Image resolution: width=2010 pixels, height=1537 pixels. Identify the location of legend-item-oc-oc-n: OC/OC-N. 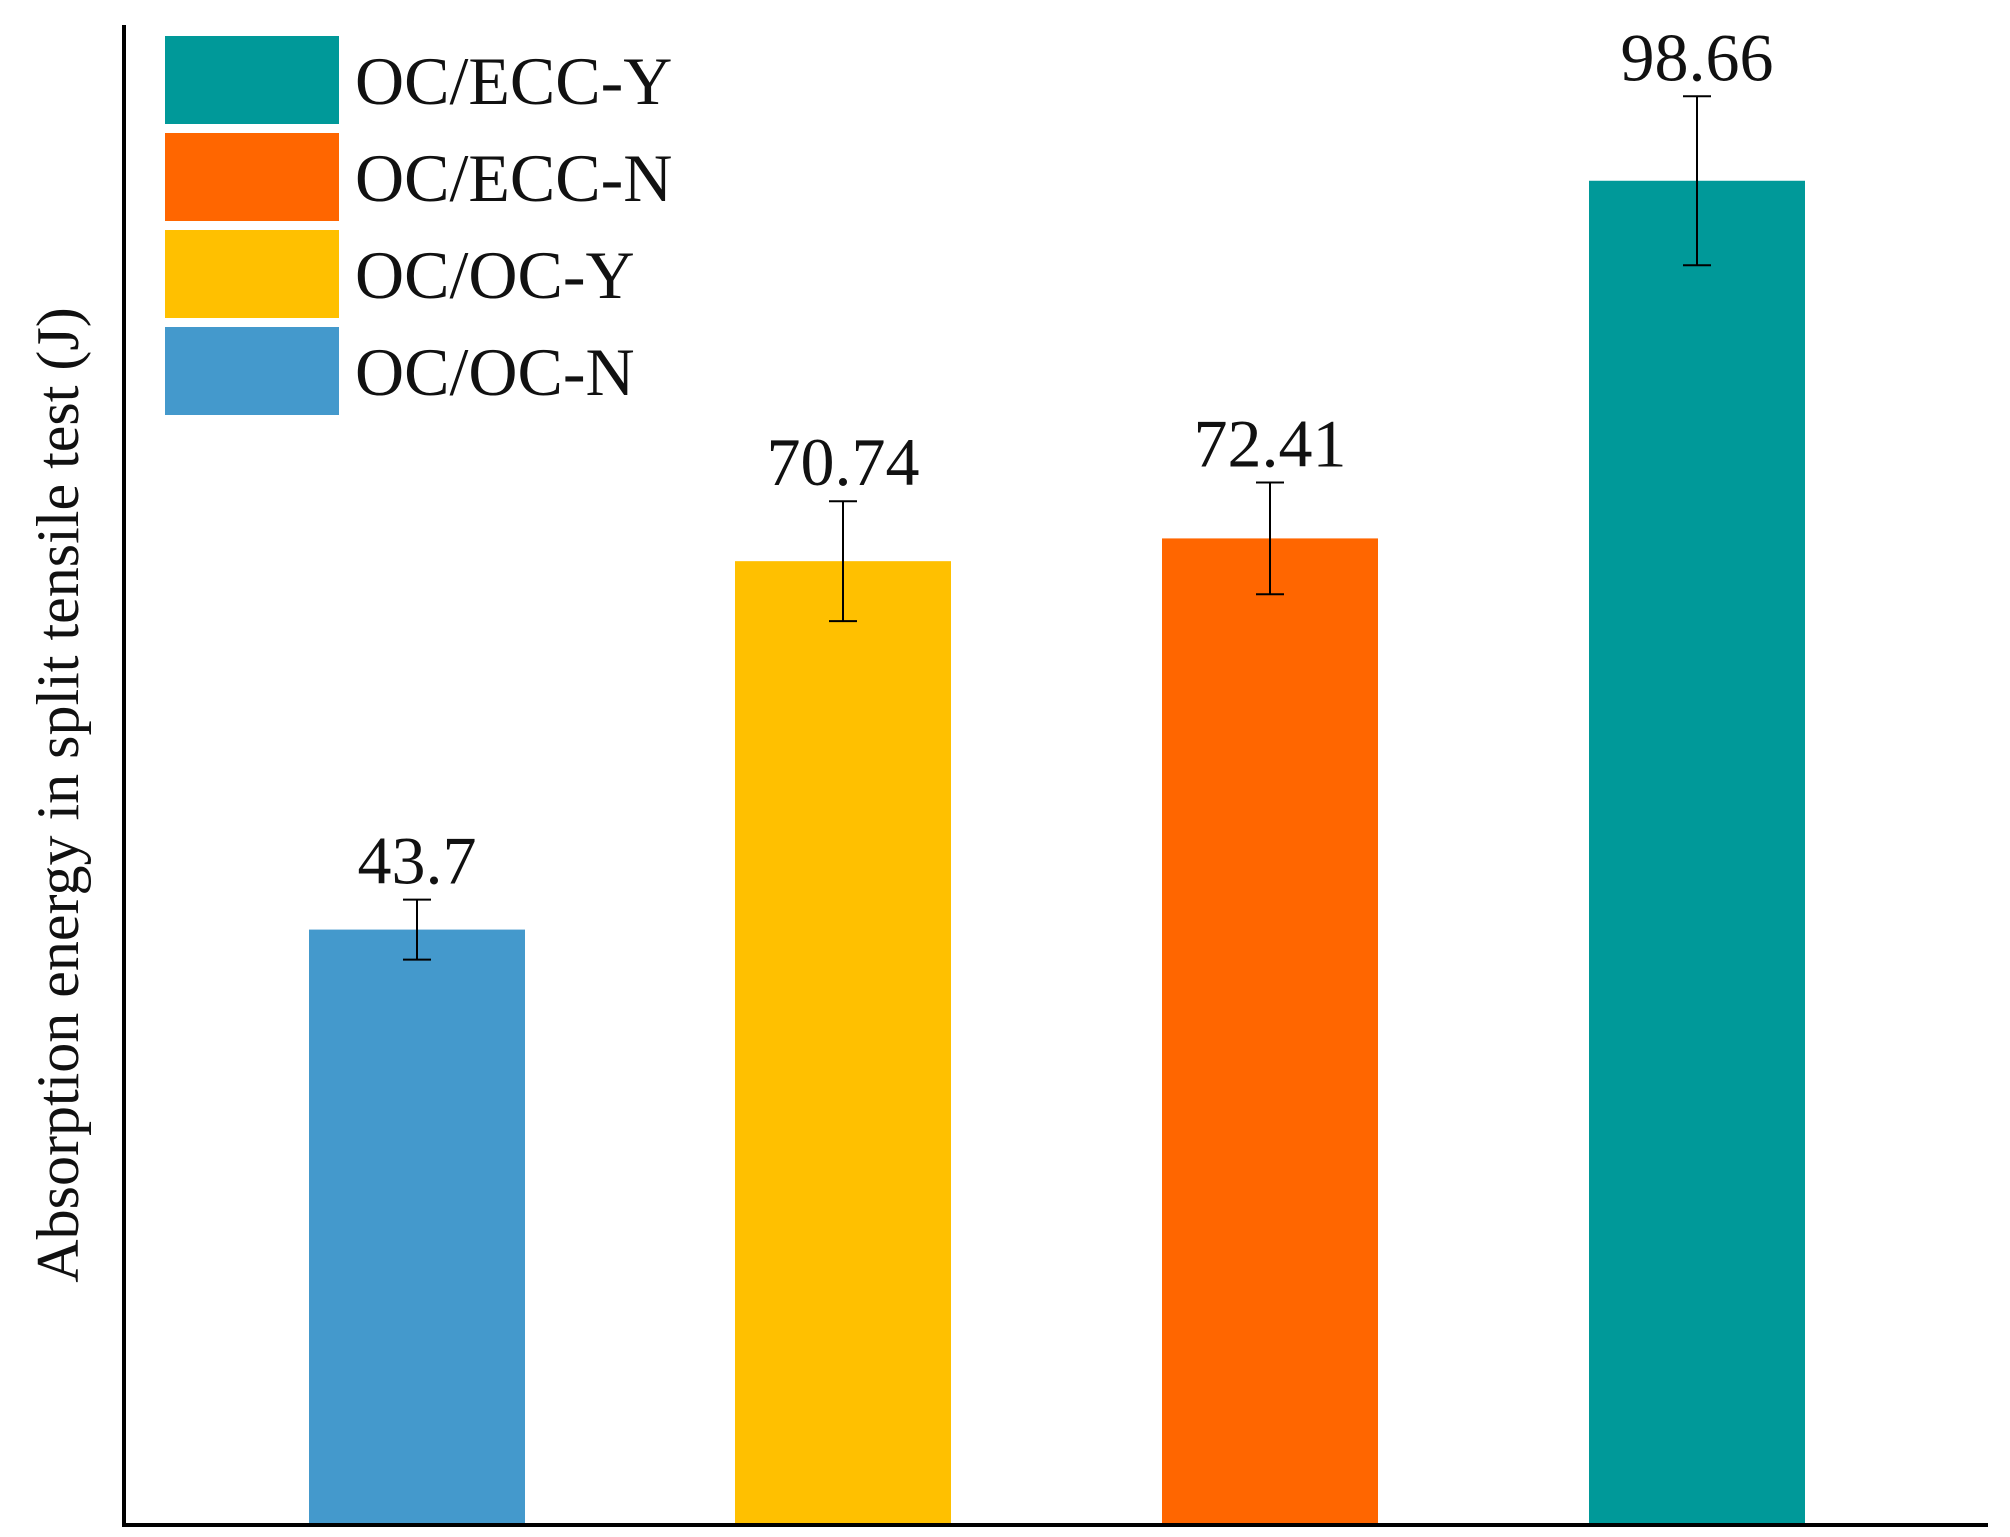
(400, 371).